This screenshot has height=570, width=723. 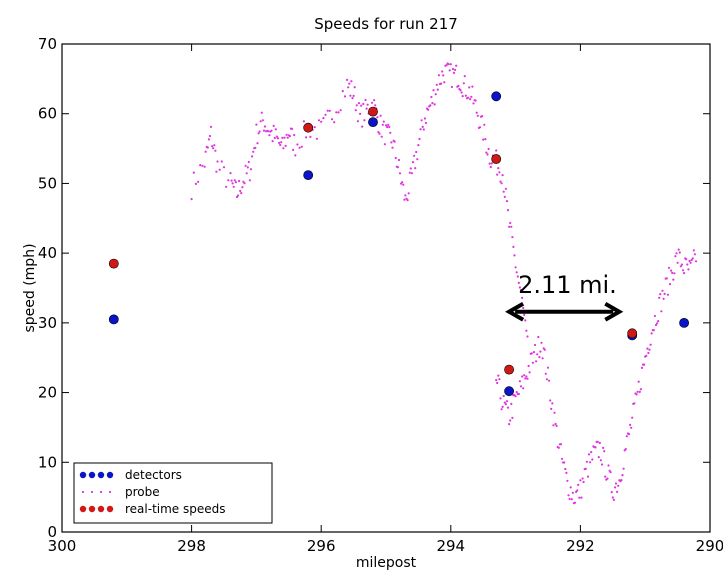 I want to click on legend-label: real-time speeds, so click(x=175, y=509).